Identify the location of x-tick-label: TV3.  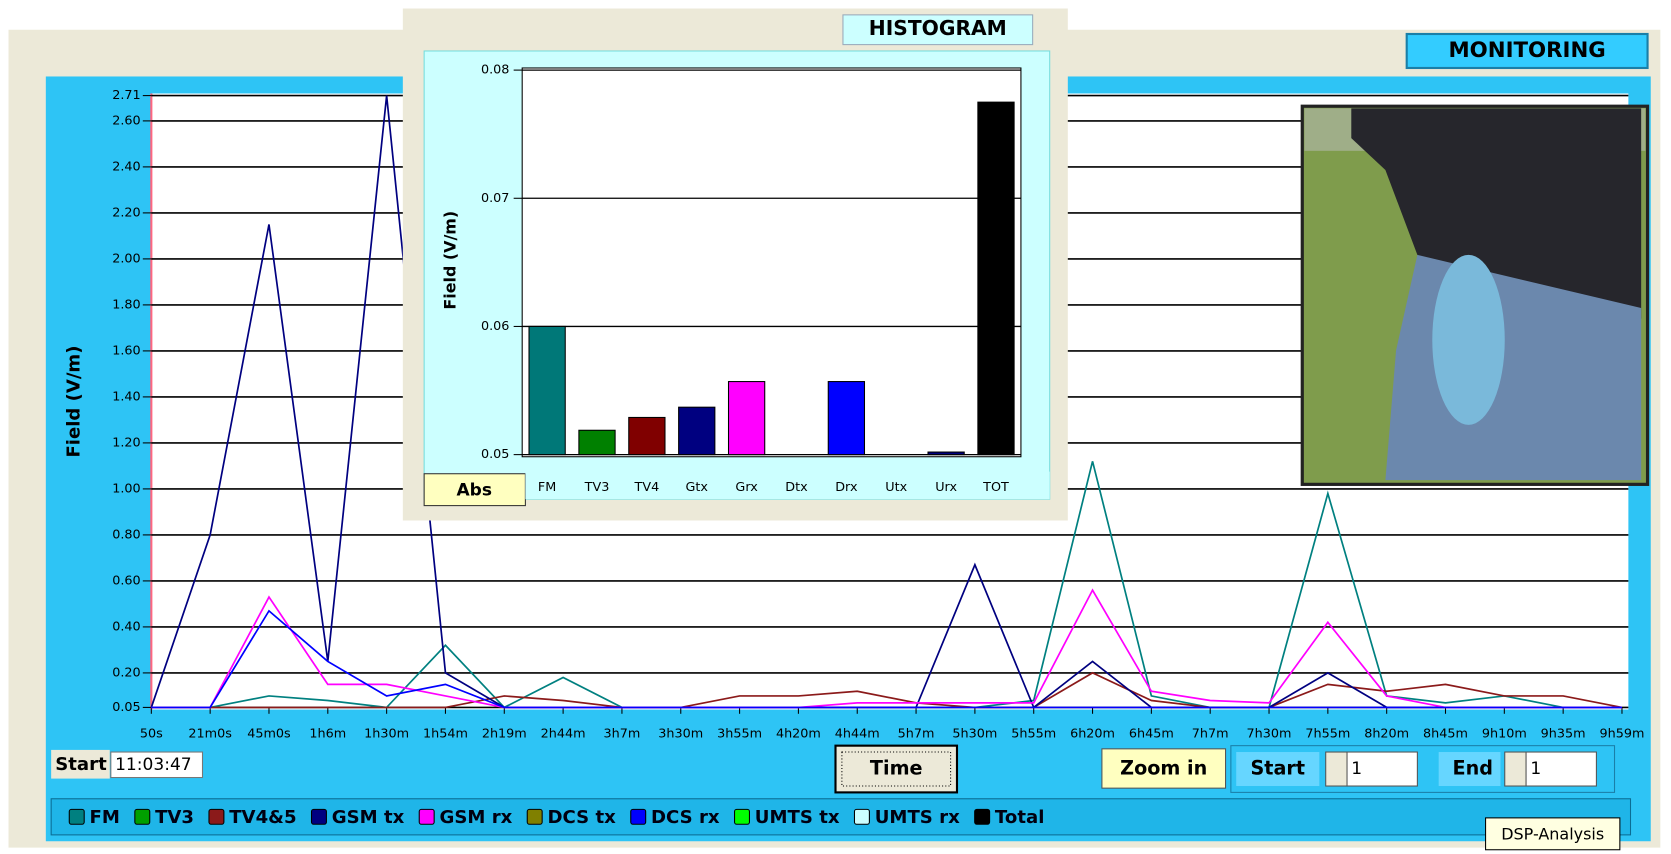
(597, 487).